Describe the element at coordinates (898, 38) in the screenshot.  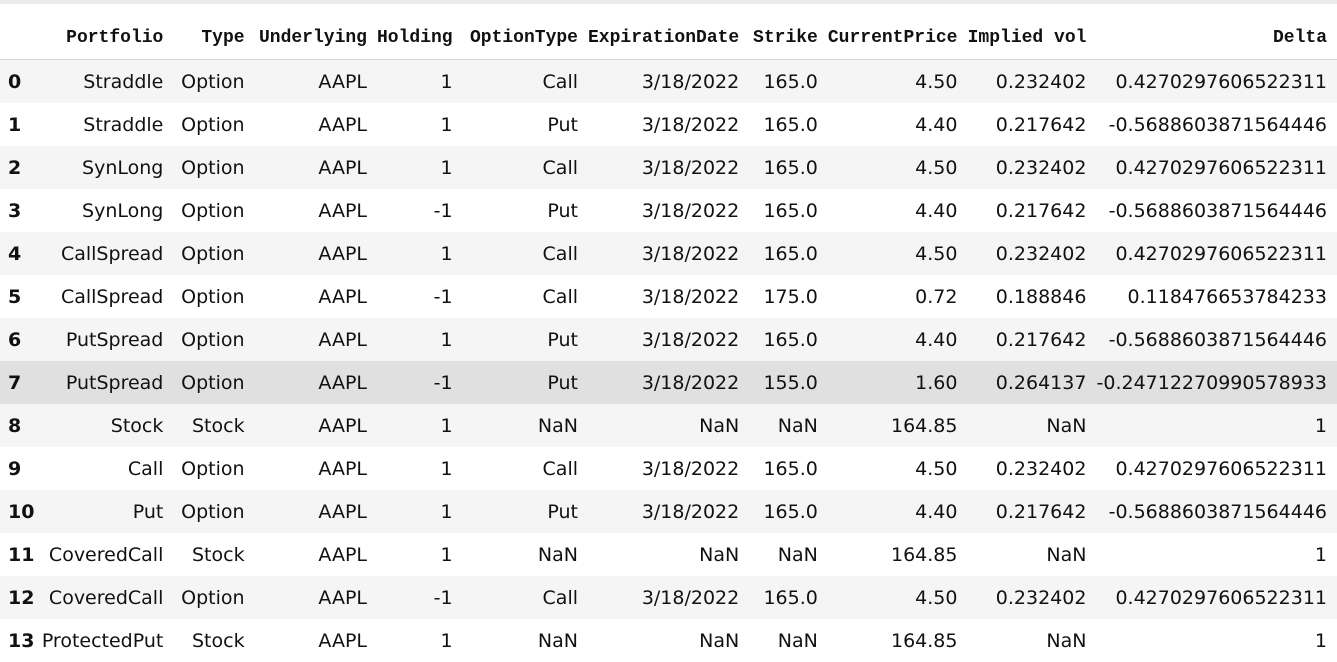
I see `column-header-currentprice: CurrentPrice` at that location.